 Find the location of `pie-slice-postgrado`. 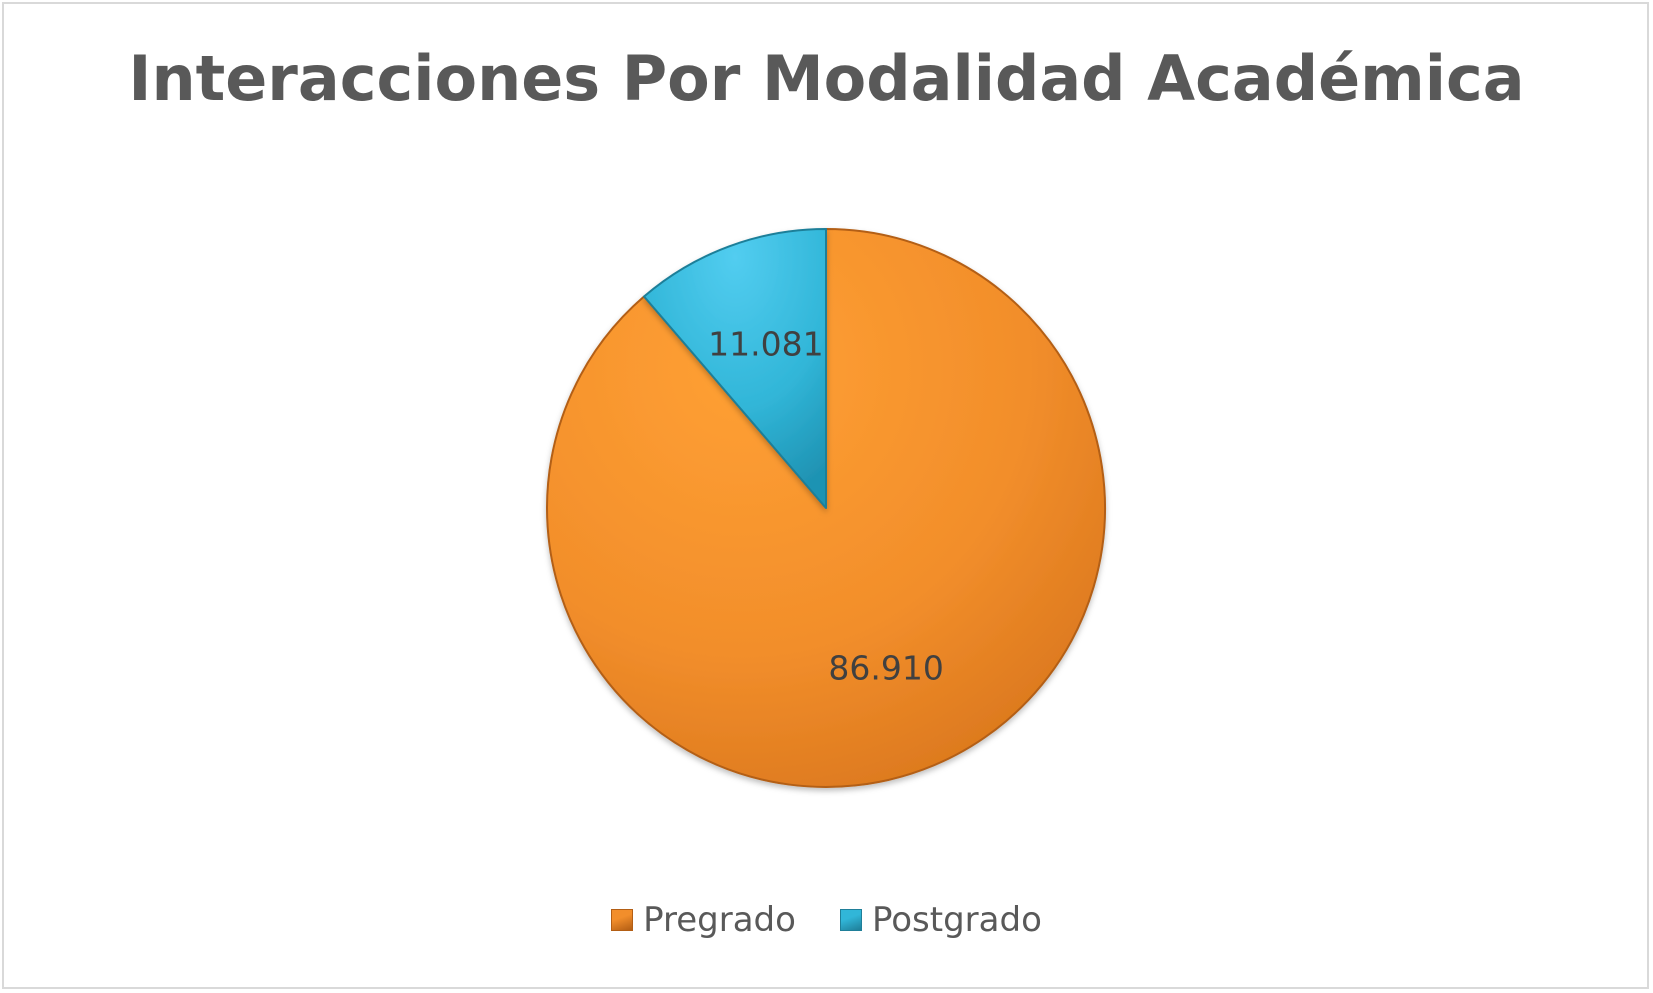

pie-slice-postgrado is located at coordinates (735, 368).